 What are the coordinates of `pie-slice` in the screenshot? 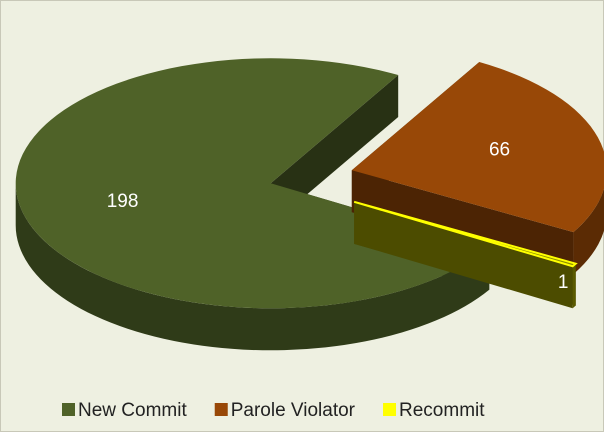 It's located at (465, 254).